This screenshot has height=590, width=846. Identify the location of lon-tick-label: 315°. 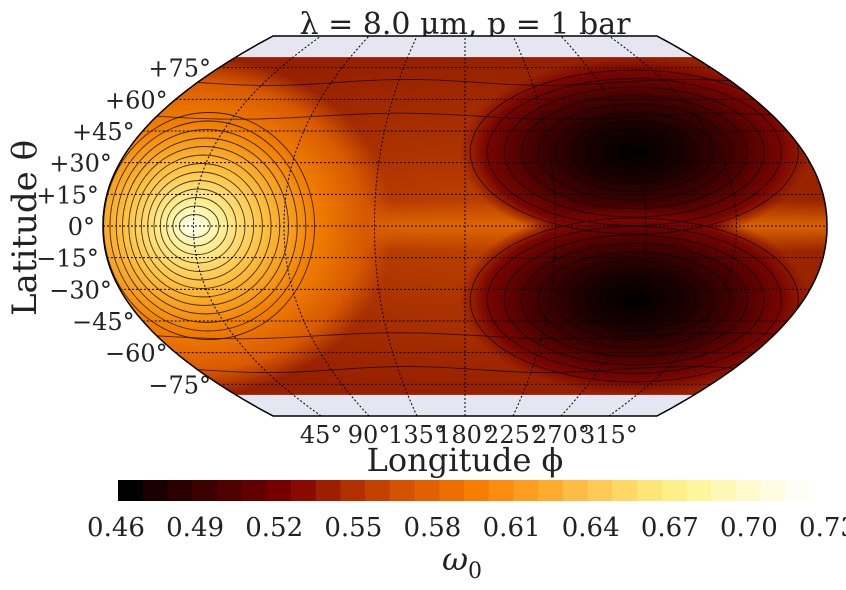
(609, 435).